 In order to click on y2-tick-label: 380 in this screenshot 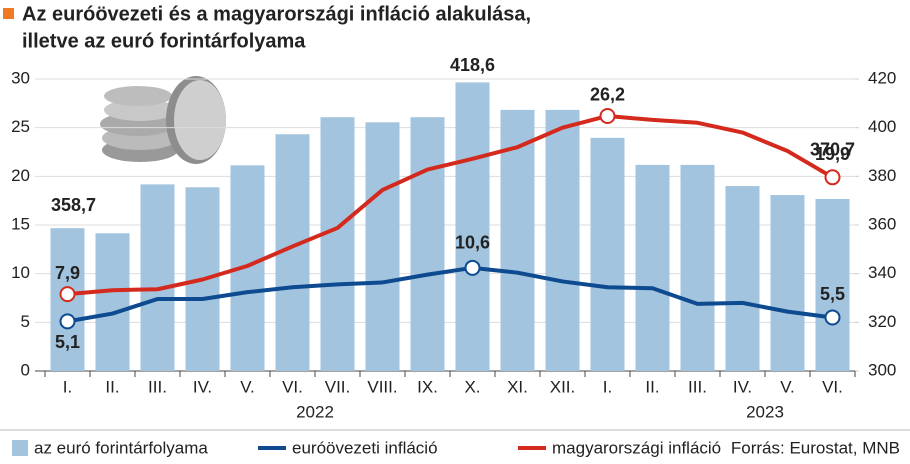, I will do `click(882, 175)`.